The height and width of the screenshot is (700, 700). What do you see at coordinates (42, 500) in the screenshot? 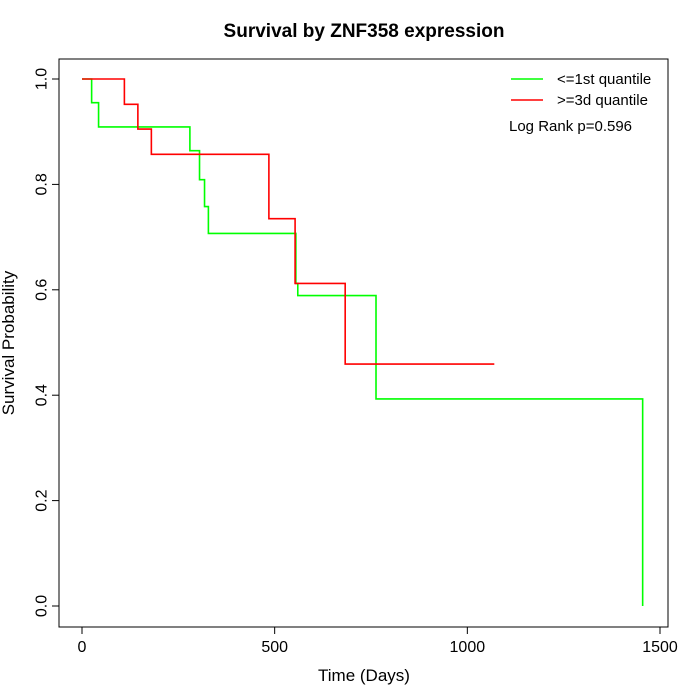
I see `y-tick-label: 0.2` at bounding box center [42, 500].